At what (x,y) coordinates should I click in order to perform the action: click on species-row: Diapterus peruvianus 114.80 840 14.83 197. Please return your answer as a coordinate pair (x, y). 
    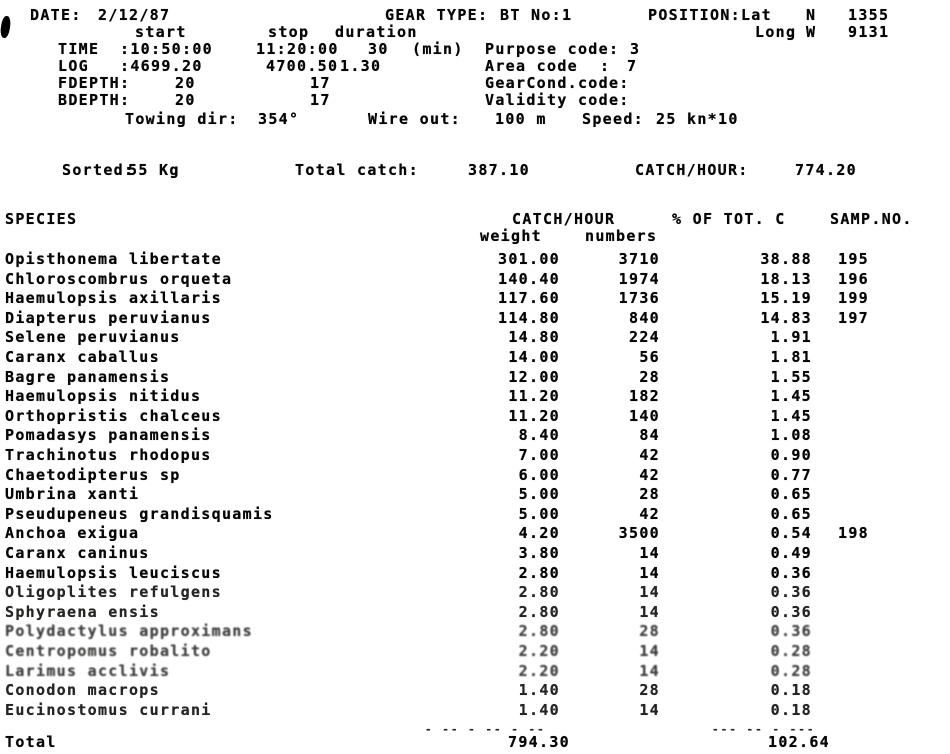
    Looking at the image, I should click on (475, 318).